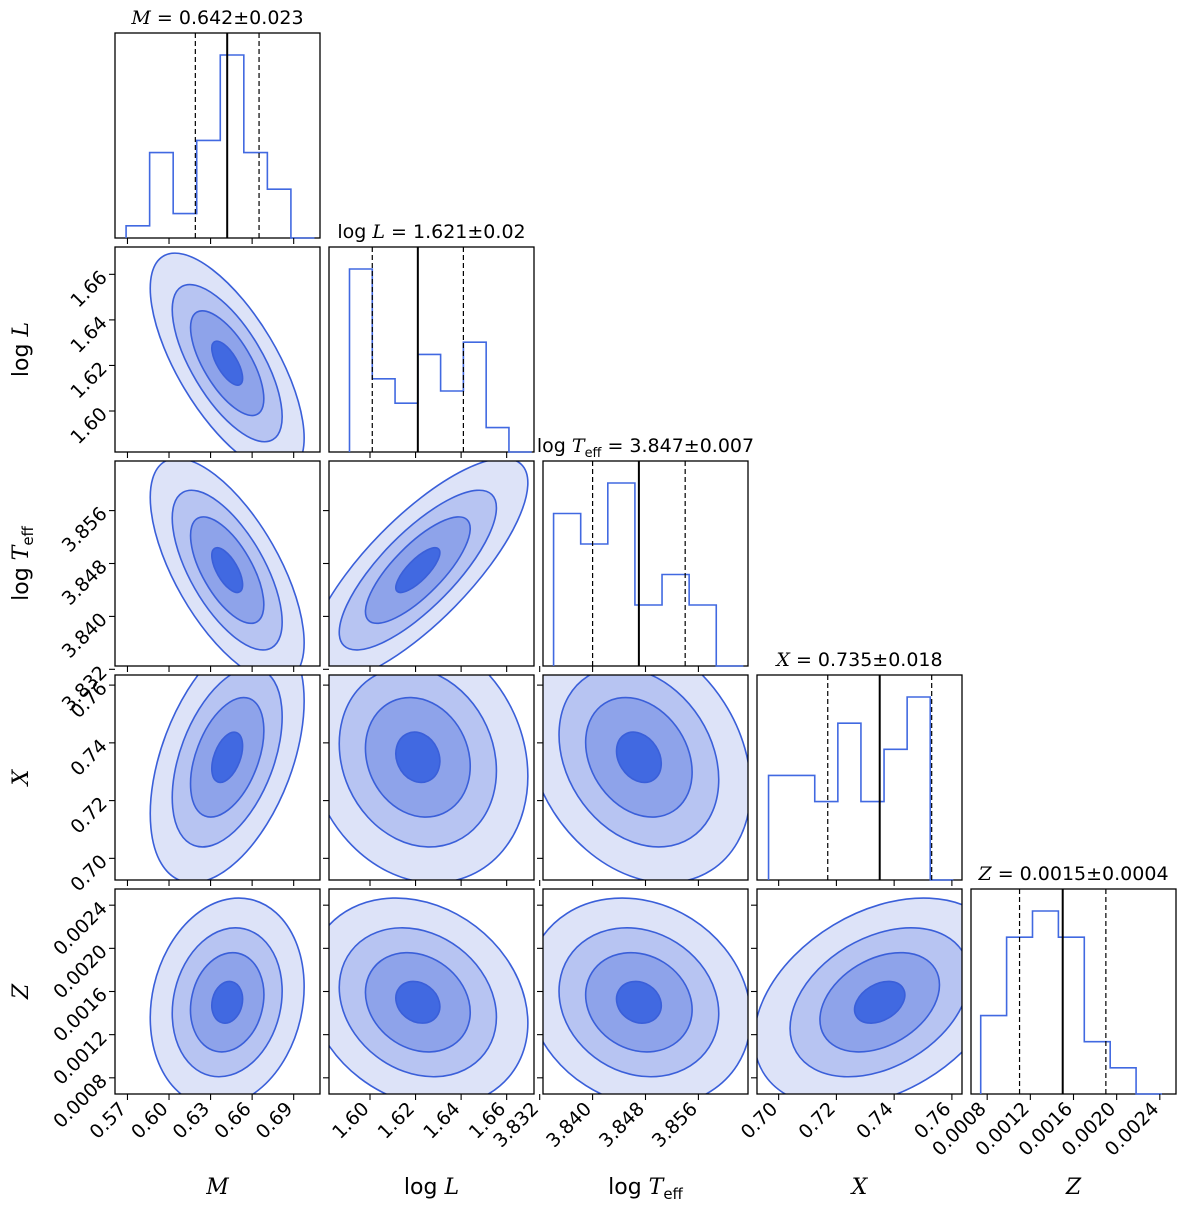  What do you see at coordinates (88, 815) in the screenshot?
I see `y-tick-label-X: 0.72` at bounding box center [88, 815].